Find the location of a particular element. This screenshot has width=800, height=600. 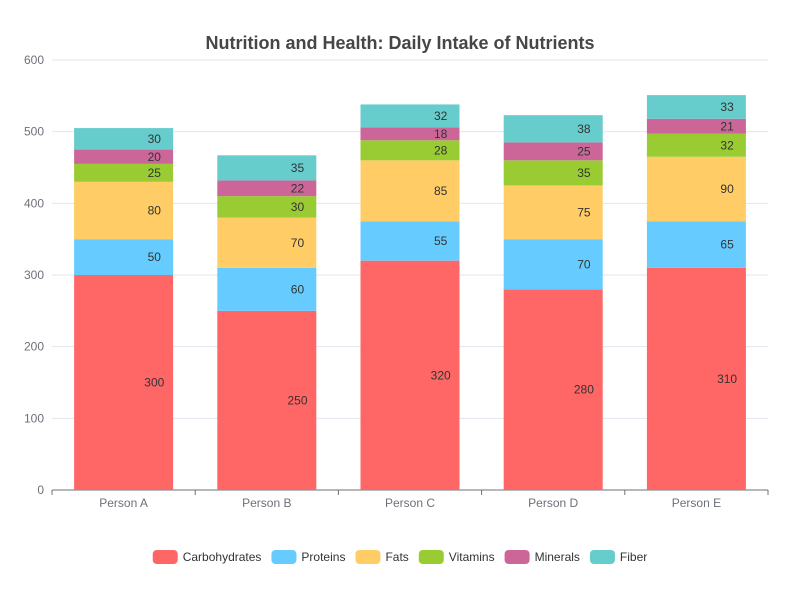

data-label-carbohydrates: 280 is located at coordinates (584, 390).